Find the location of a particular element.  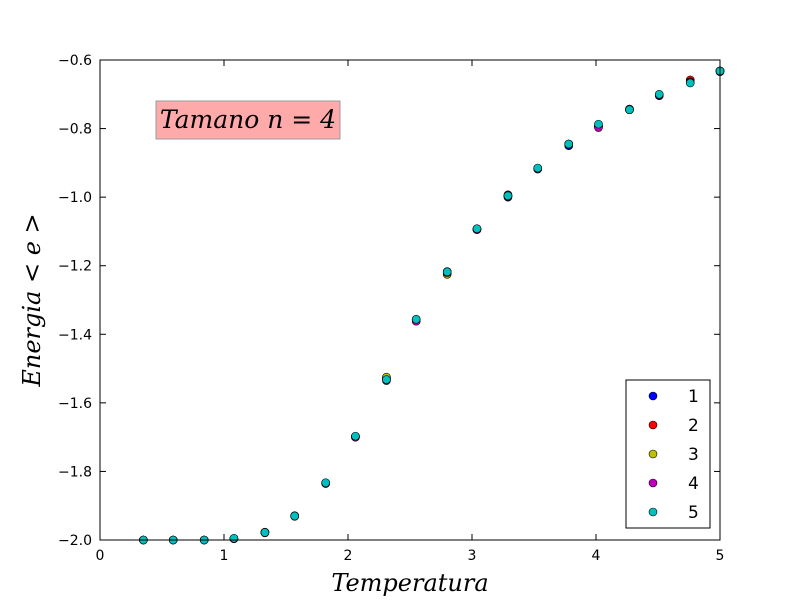

y-tick-label: −1.2 is located at coordinates (75, 267).